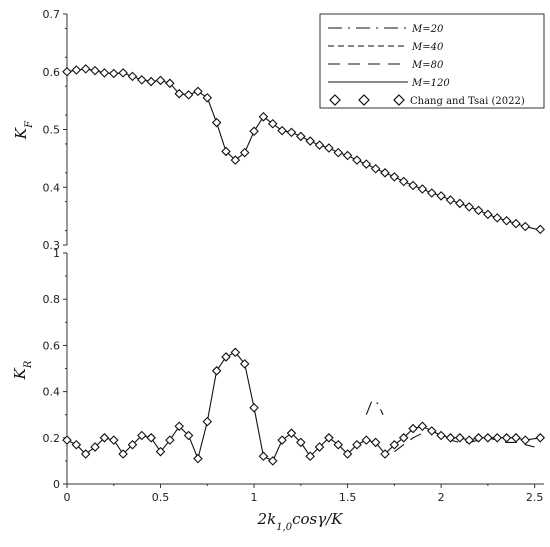 Image resolution: width=550 pixels, height=547 pixels. What do you see at coordinates (430, 83) in the screenshot?
I see `legend-label: M=120` at bounding box center [430, 83].